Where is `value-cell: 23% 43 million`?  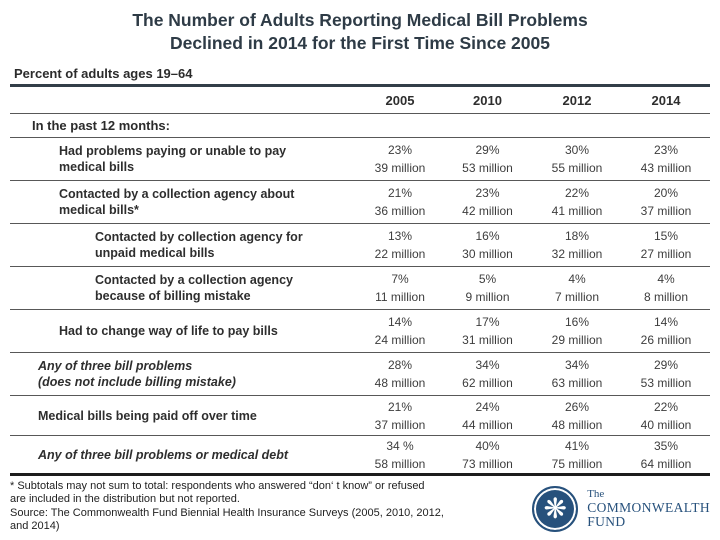 value-cell: 23% 43 million is located at coordinates (666, 159).